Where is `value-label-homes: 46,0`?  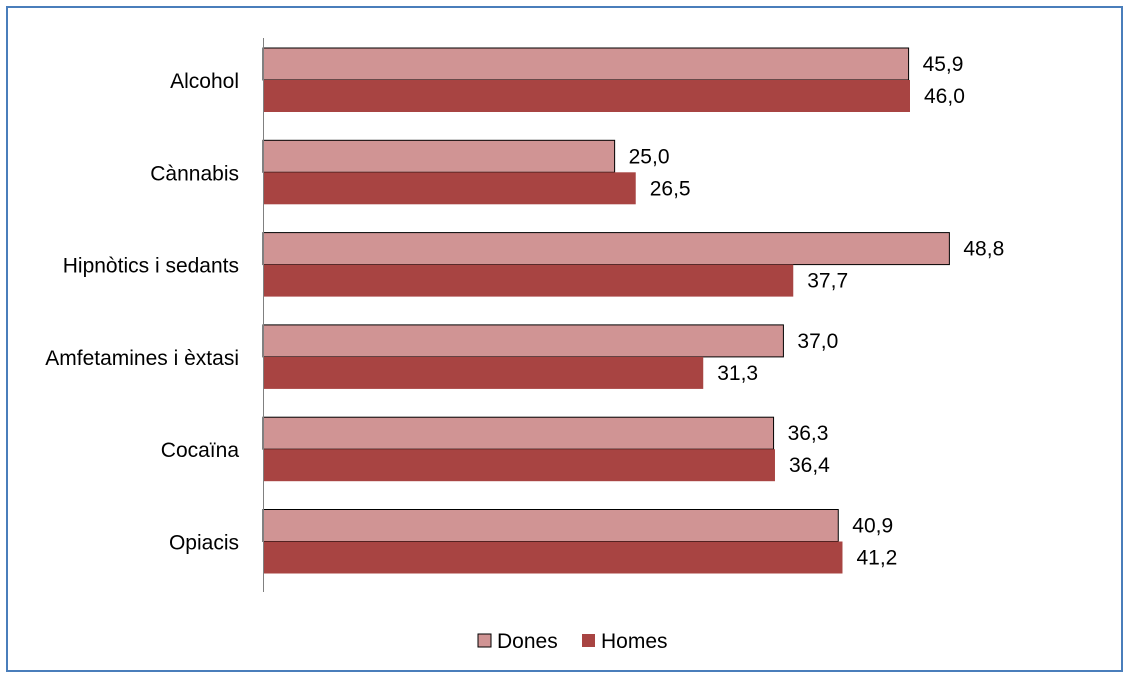
value-label-homes: 46,0 is located at coordinates (944, 96).